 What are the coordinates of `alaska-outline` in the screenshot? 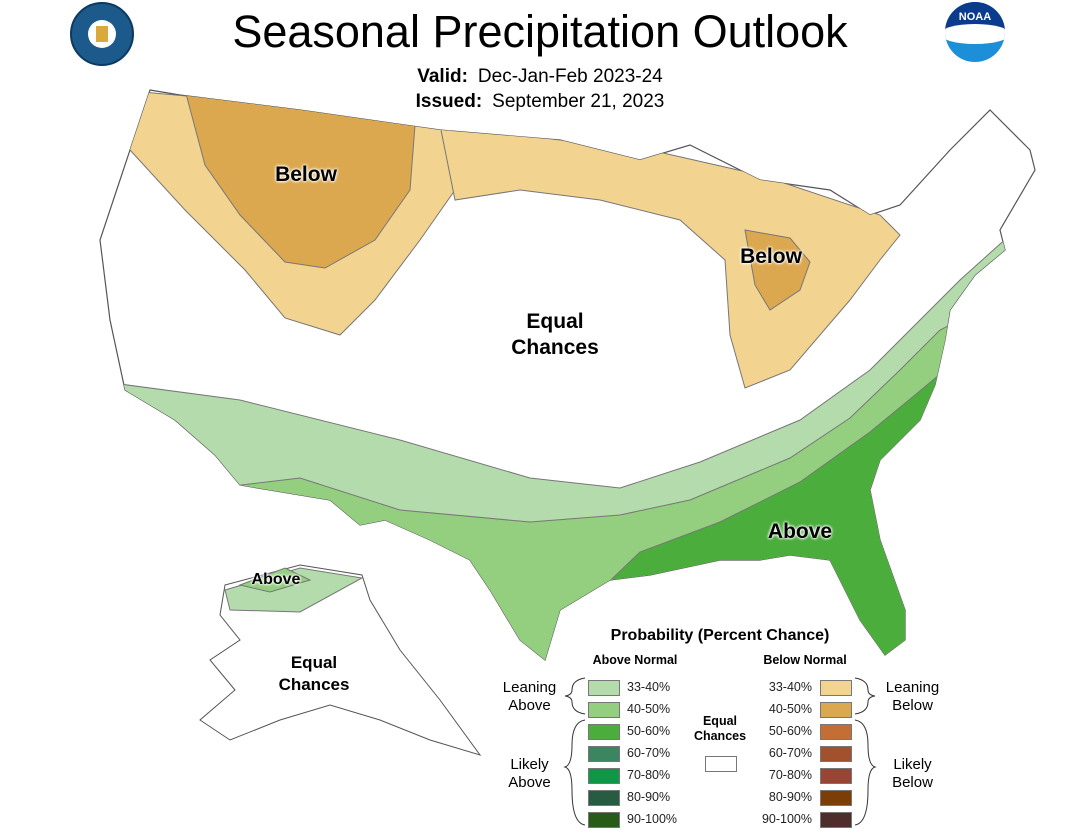 It's located at (340, 660).